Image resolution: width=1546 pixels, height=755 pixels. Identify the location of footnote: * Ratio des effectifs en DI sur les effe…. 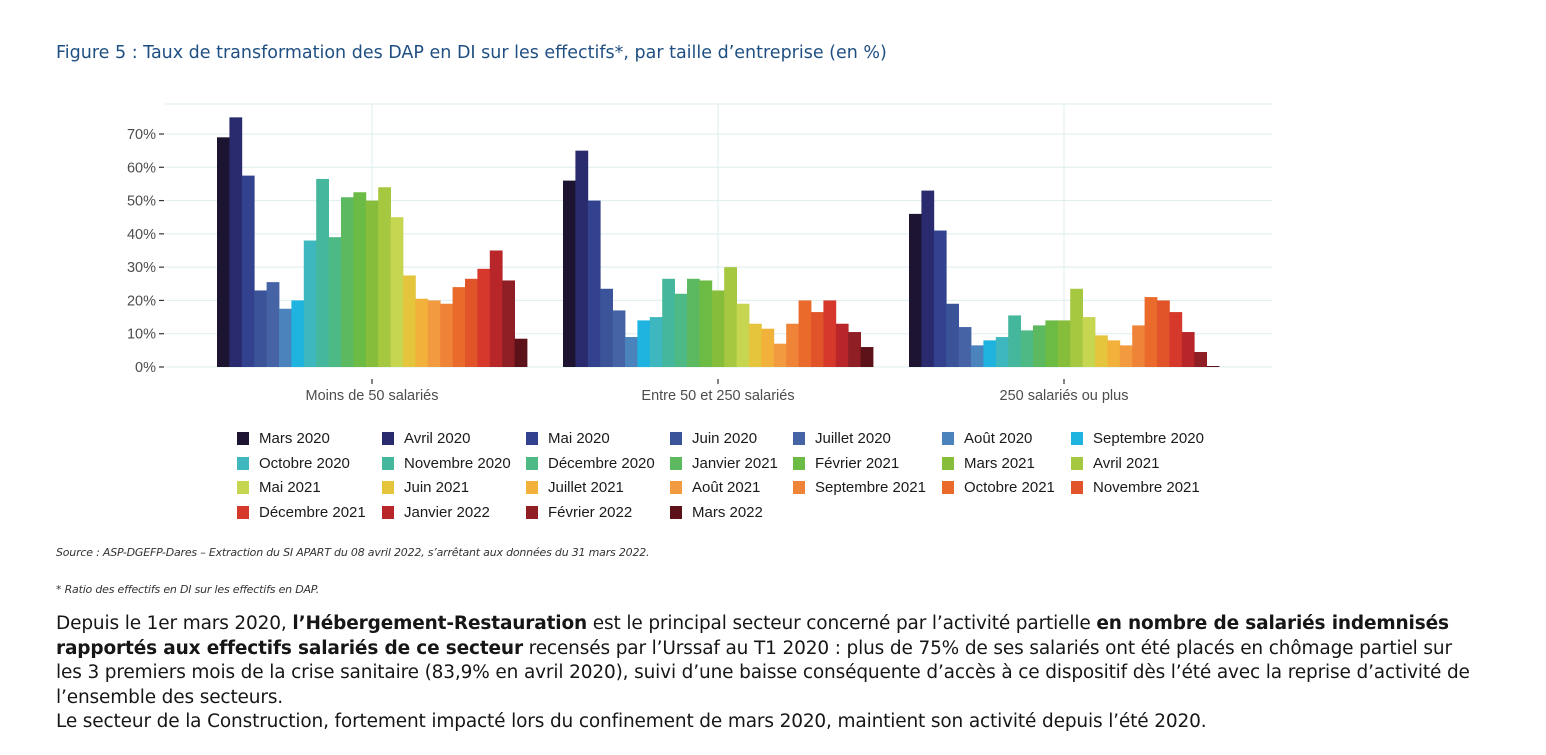
(188, 589).